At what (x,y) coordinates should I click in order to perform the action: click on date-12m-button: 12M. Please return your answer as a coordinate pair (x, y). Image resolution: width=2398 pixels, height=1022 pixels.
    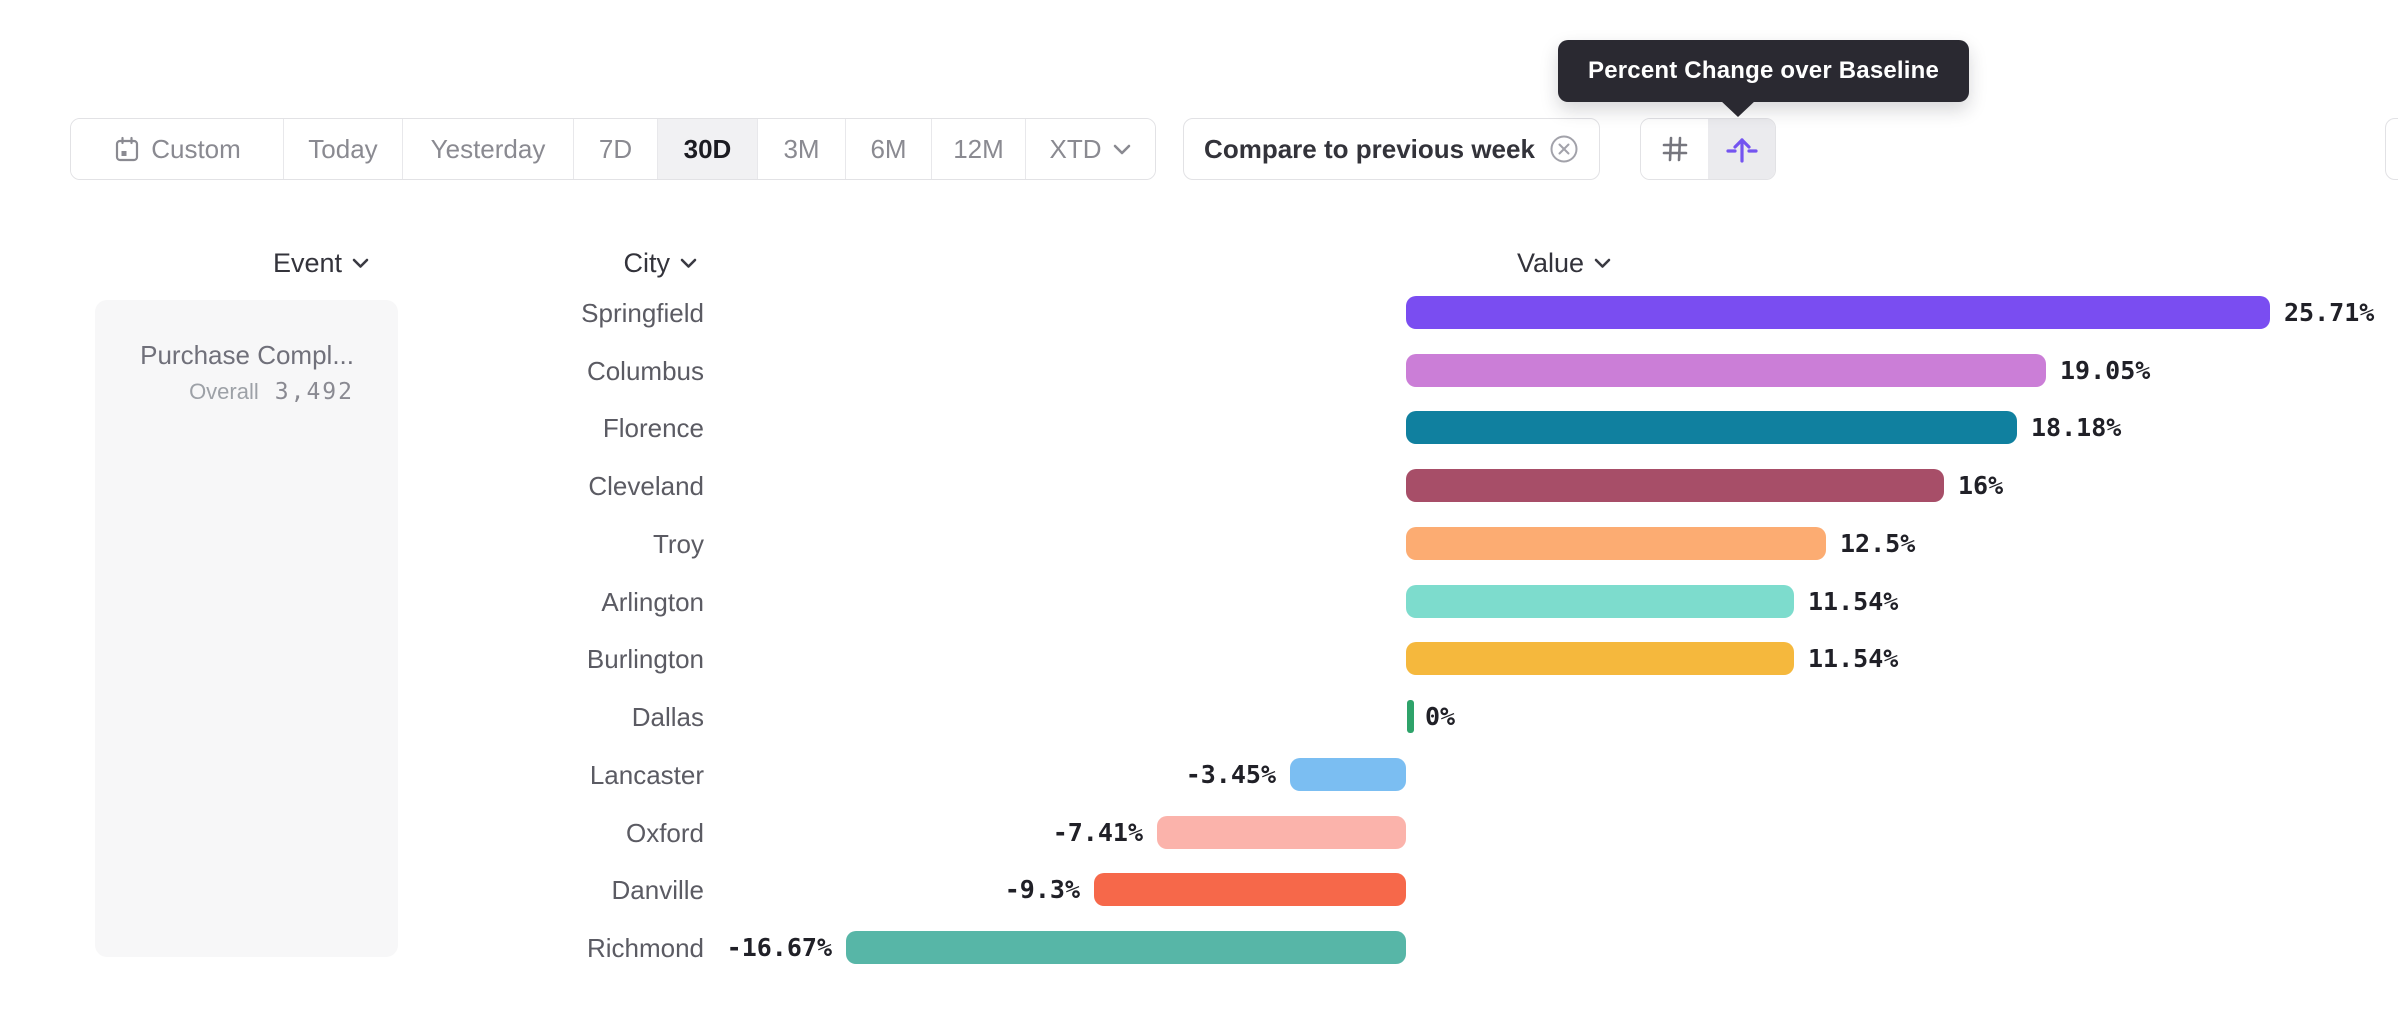
    Looking at the image, I should click on (979, 149).